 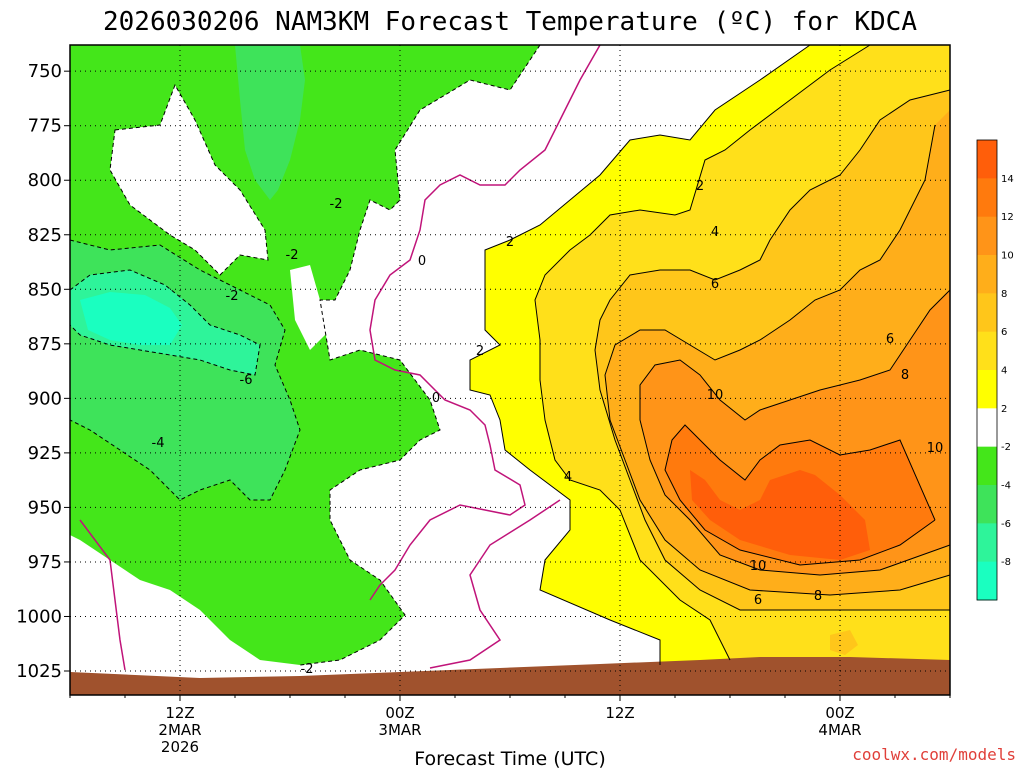 What do you see at coordinates (45, 289) in the screenshot?
I see `y-tick-label: 850` at bounding box center [45, 289].